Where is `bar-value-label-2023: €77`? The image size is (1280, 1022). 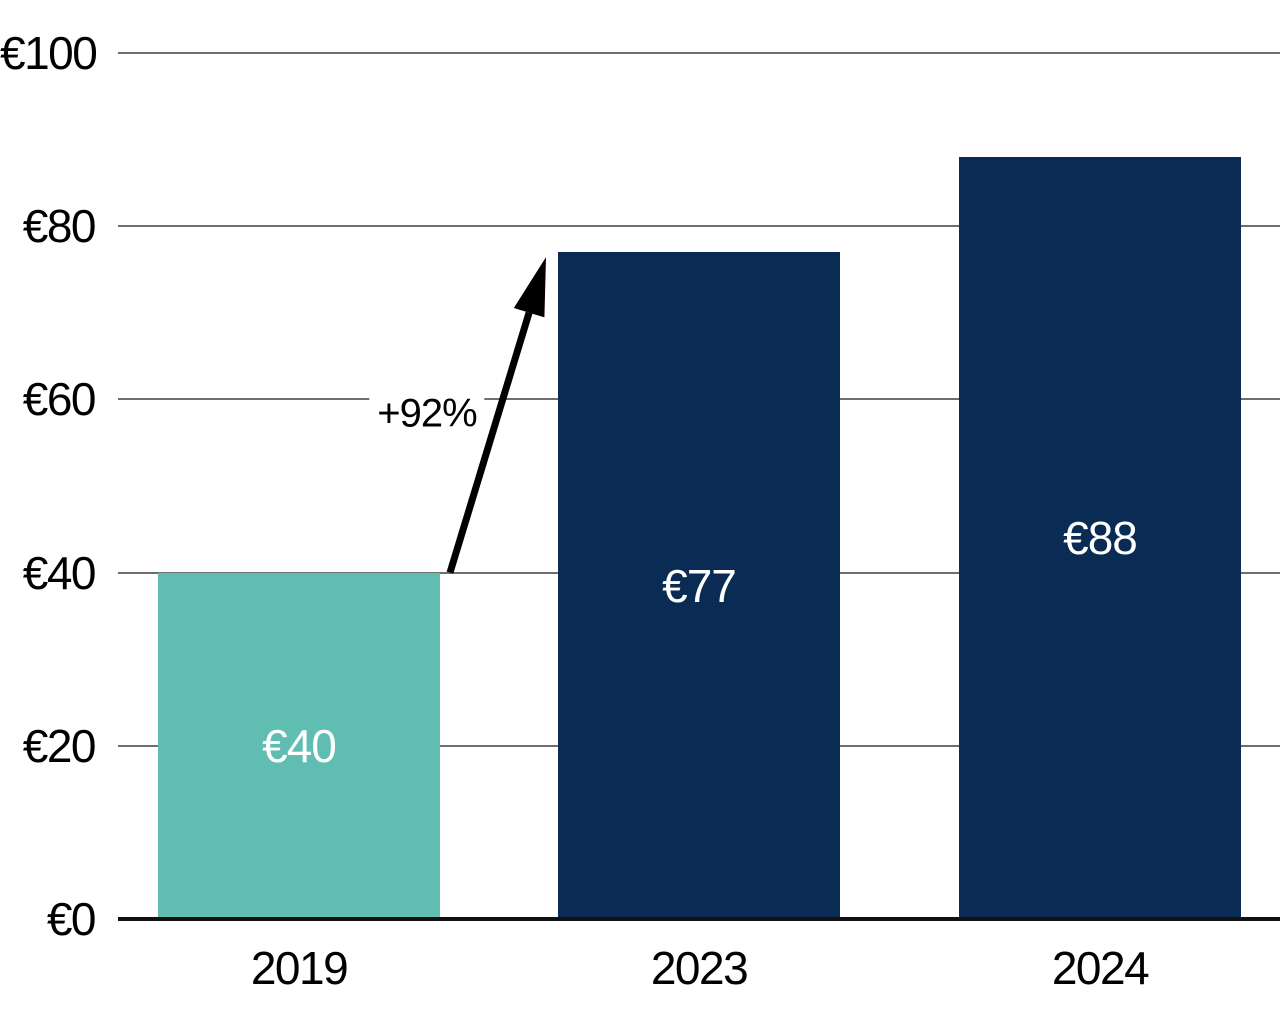
bar-value-label-2023: €77 is located at coordinates (699, 585).